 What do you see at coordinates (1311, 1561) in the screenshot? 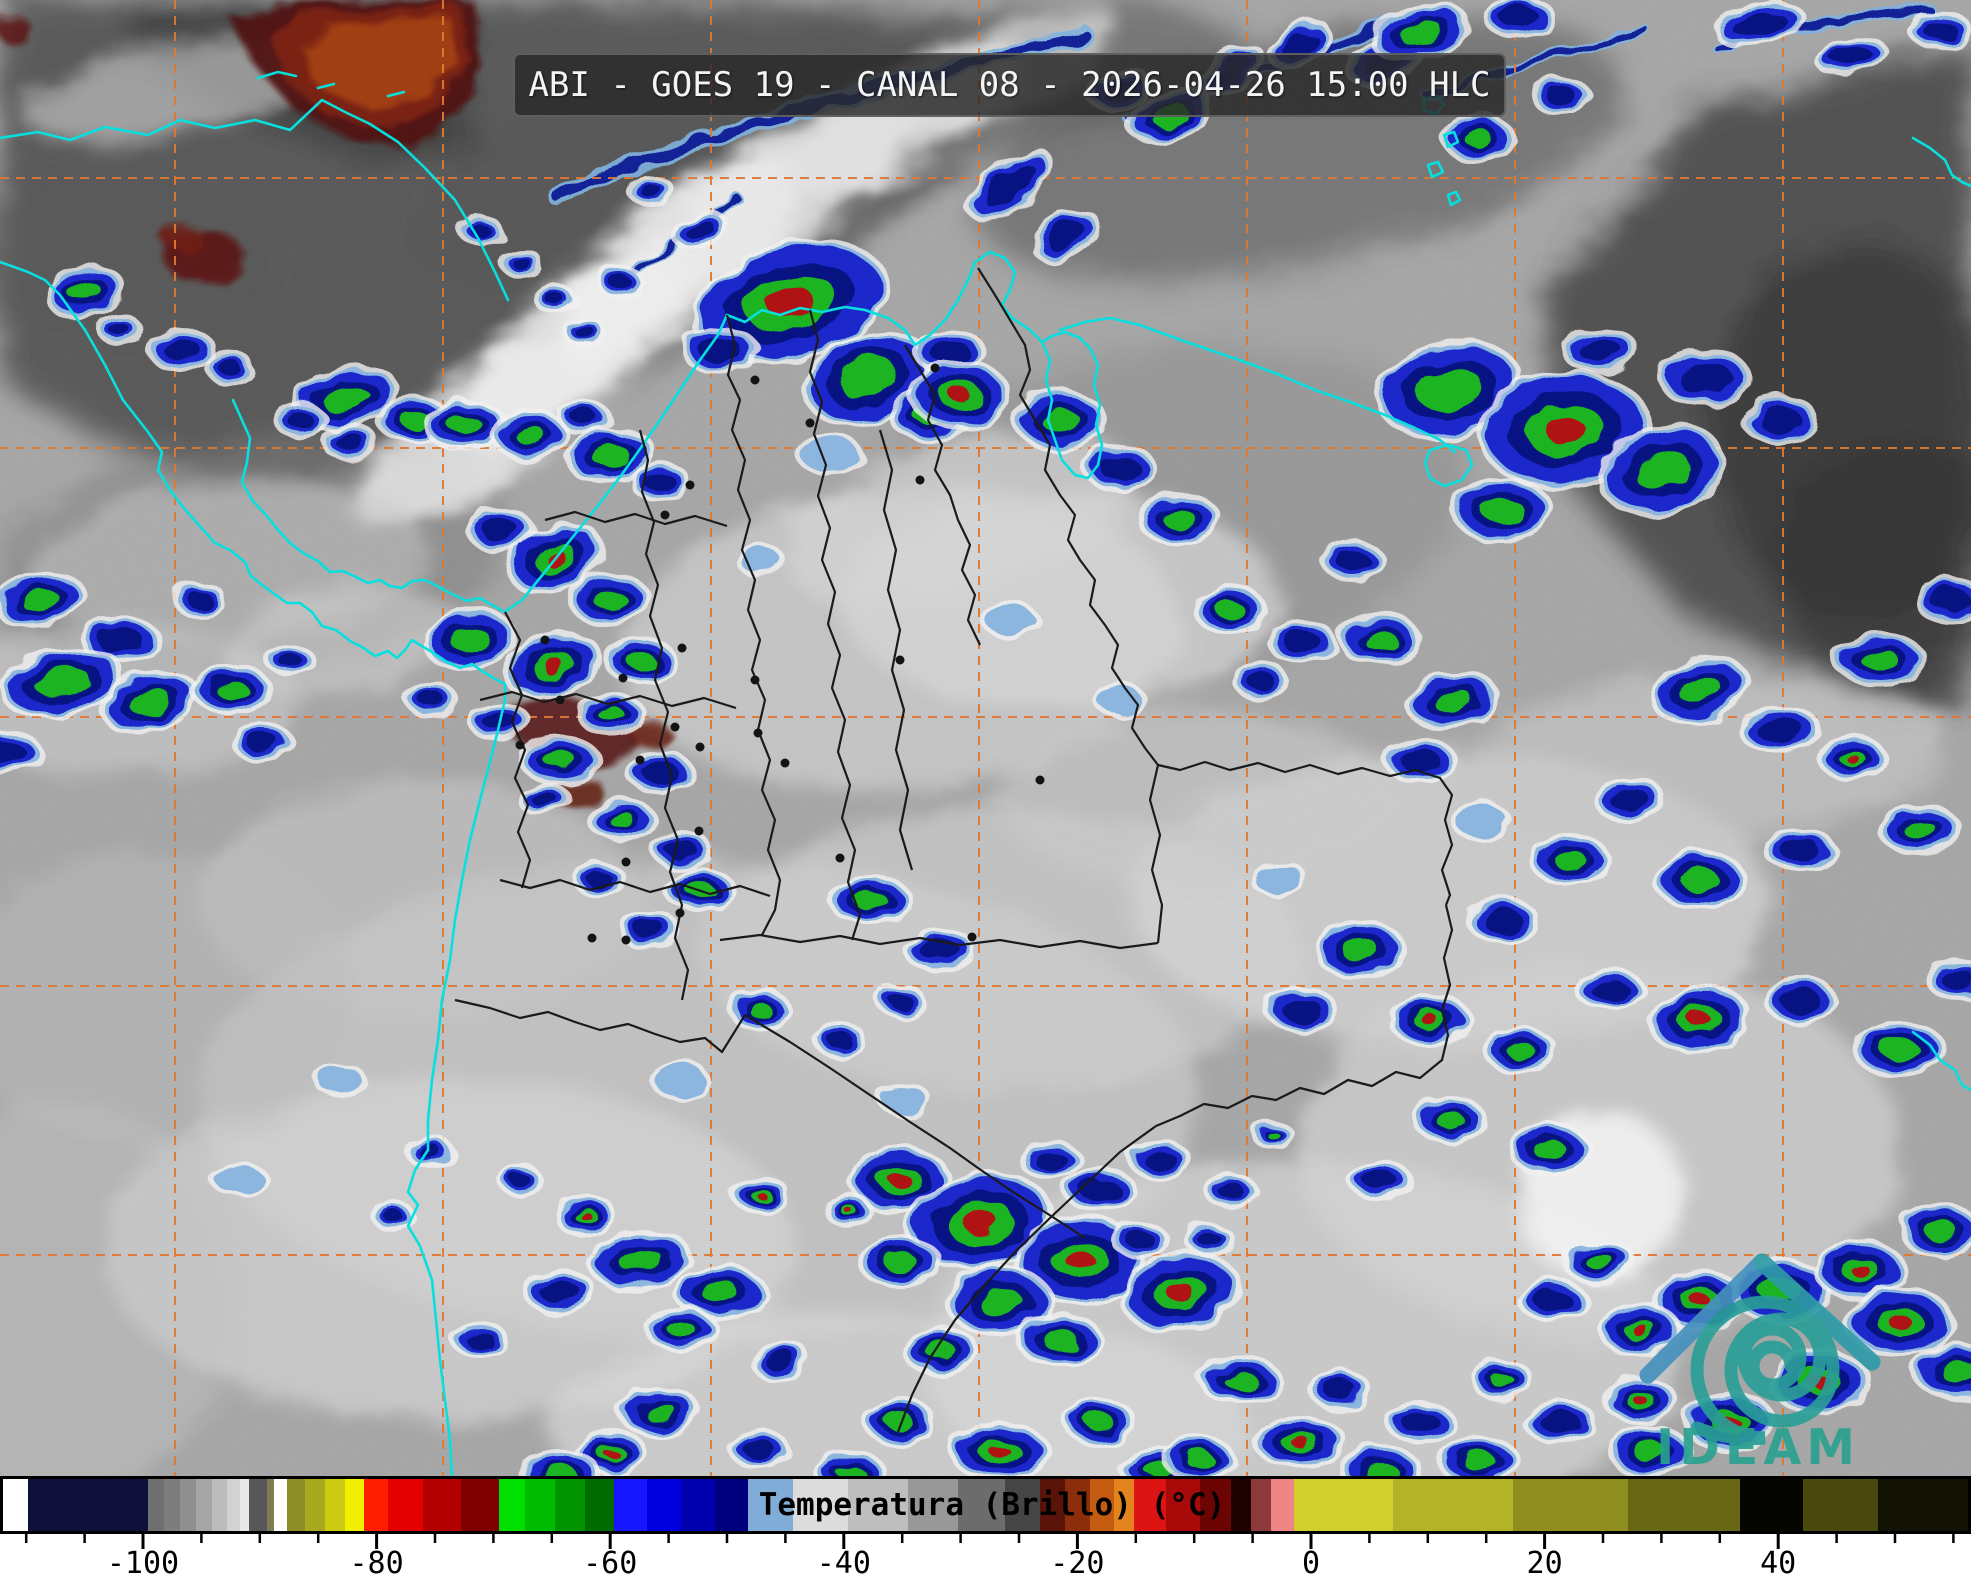
I see `colorbar-tick-label: 0` at bounding box center [1311, 1561].